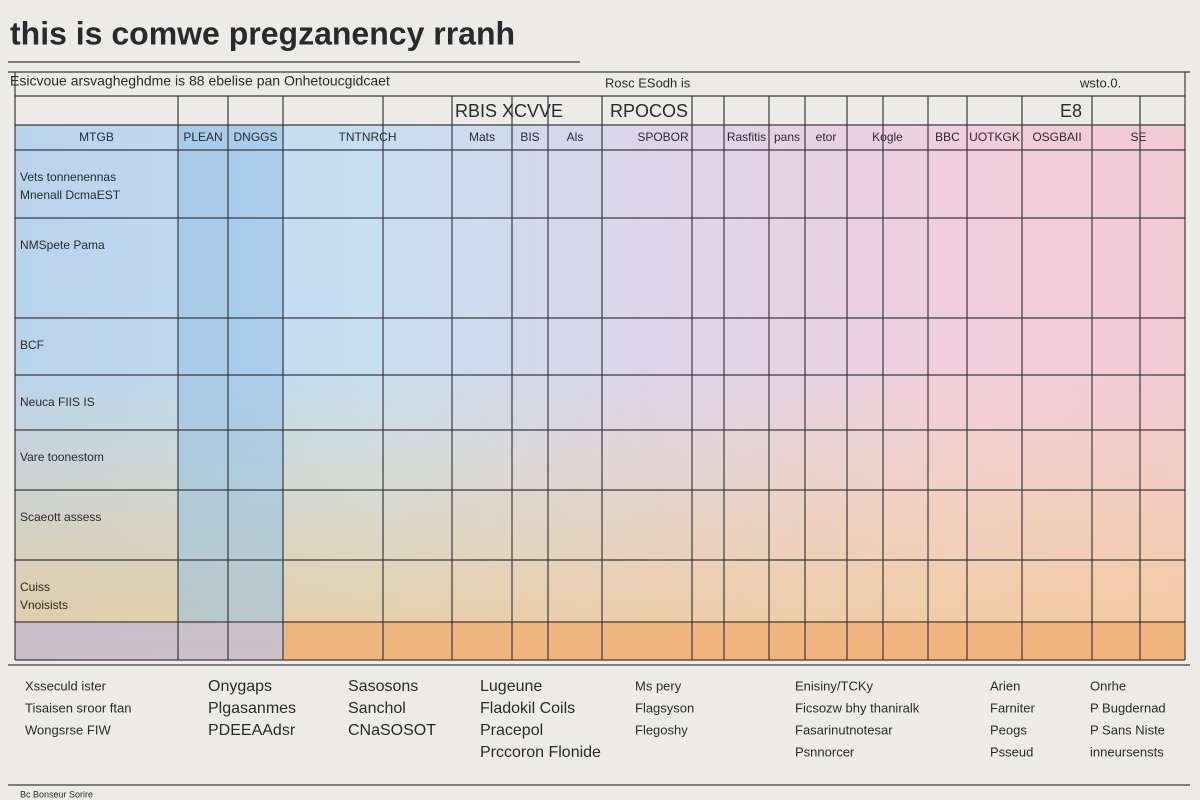 The width and height of the screenshot is (1200, 800). Describe the element at coordinates (511, 686) in the screenshot. I see `legend-item: Lugeune` at that location.